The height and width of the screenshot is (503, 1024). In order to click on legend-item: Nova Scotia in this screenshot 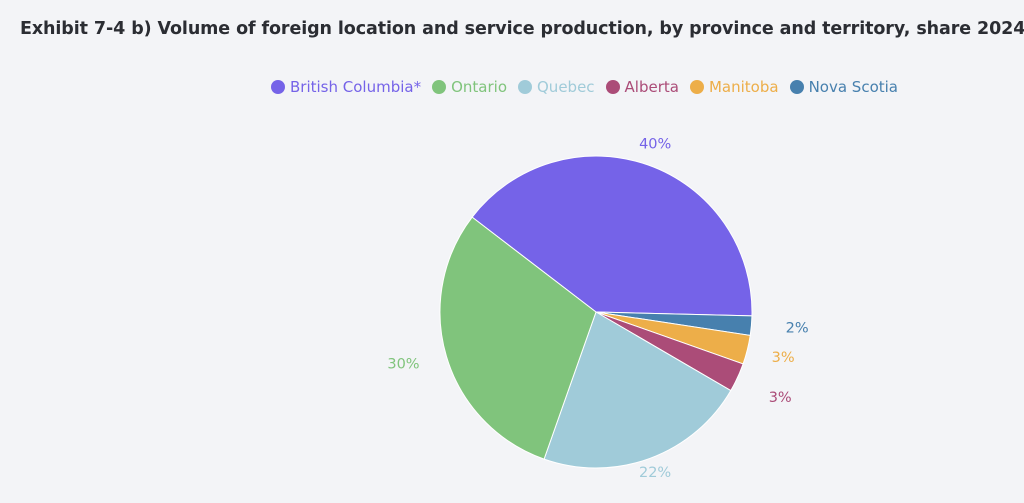, I will do `click(843, 87)`.